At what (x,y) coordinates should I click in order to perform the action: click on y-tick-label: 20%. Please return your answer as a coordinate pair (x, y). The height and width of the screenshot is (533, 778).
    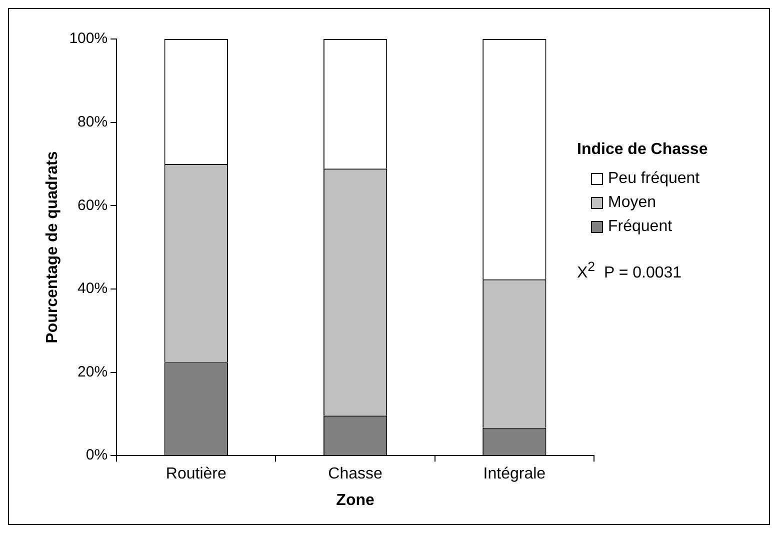
    Looking at the image, I should click on (93, 371).